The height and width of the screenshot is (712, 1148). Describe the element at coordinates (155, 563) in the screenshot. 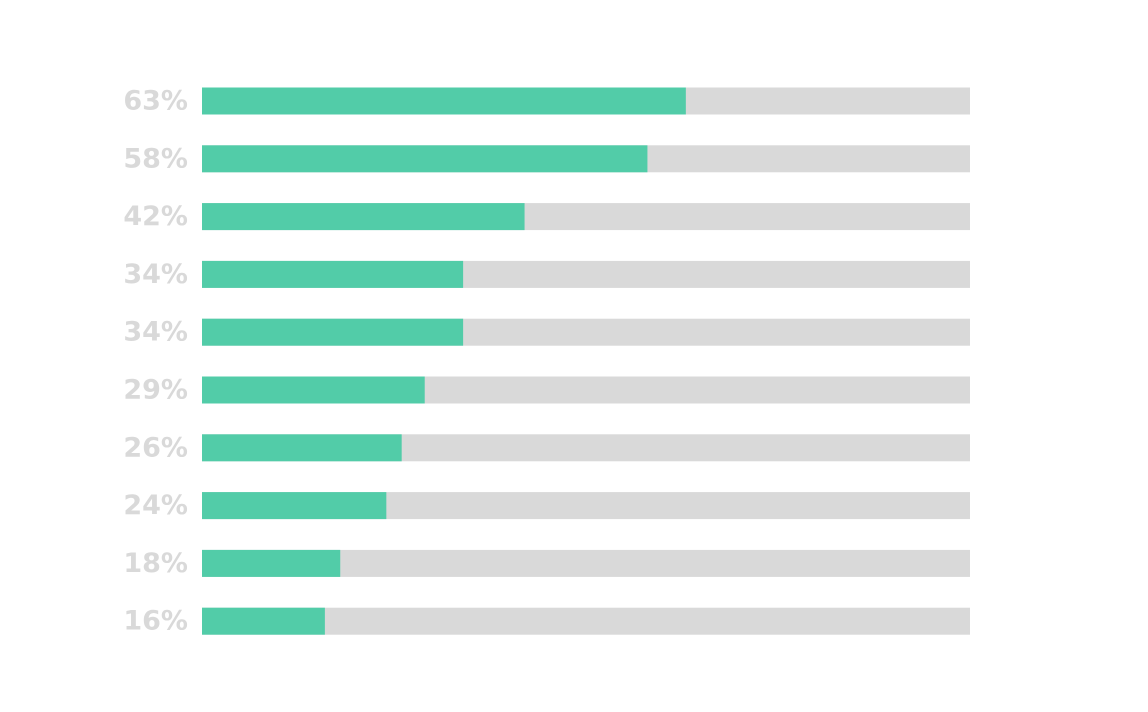

I see `value-label: 18%` at that location.